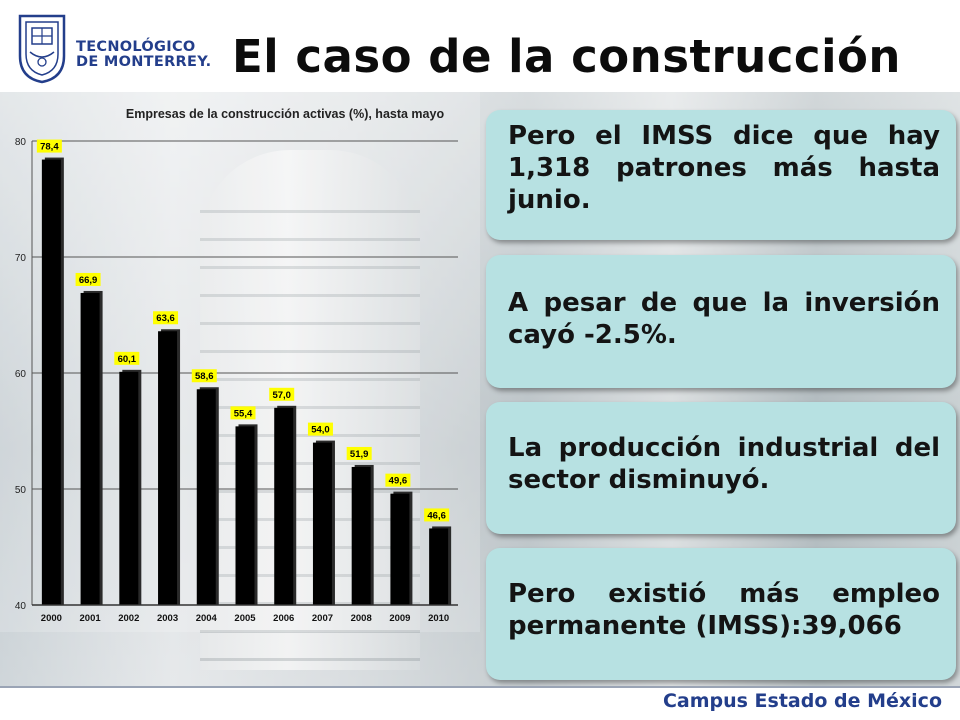  Describe the element at coordinates (361, 535) in the screenshot. I see `bar-2008` at that location.